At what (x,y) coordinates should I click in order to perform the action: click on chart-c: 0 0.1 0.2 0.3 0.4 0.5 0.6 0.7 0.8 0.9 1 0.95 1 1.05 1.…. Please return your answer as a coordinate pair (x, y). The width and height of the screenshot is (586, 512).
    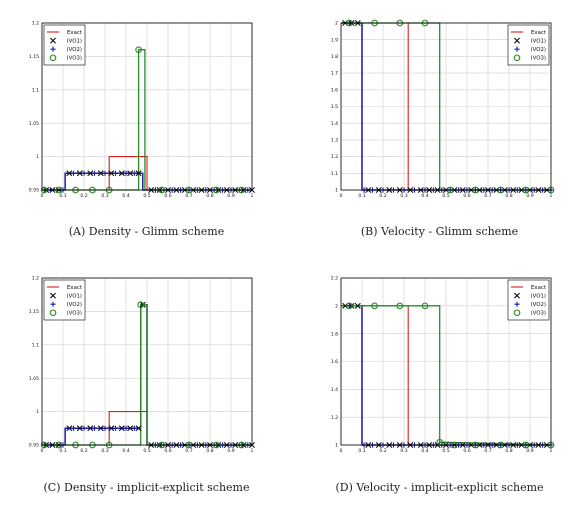
    Looking at the image, I should click on (142, 365).